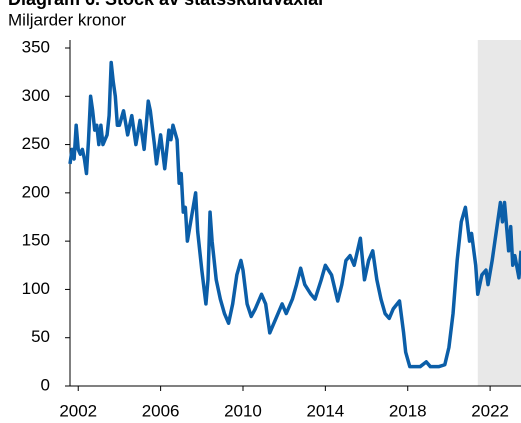 The width and height of the screenshot is (521, 423). I want to click on y-tick-label: 100, so click(36, 288).